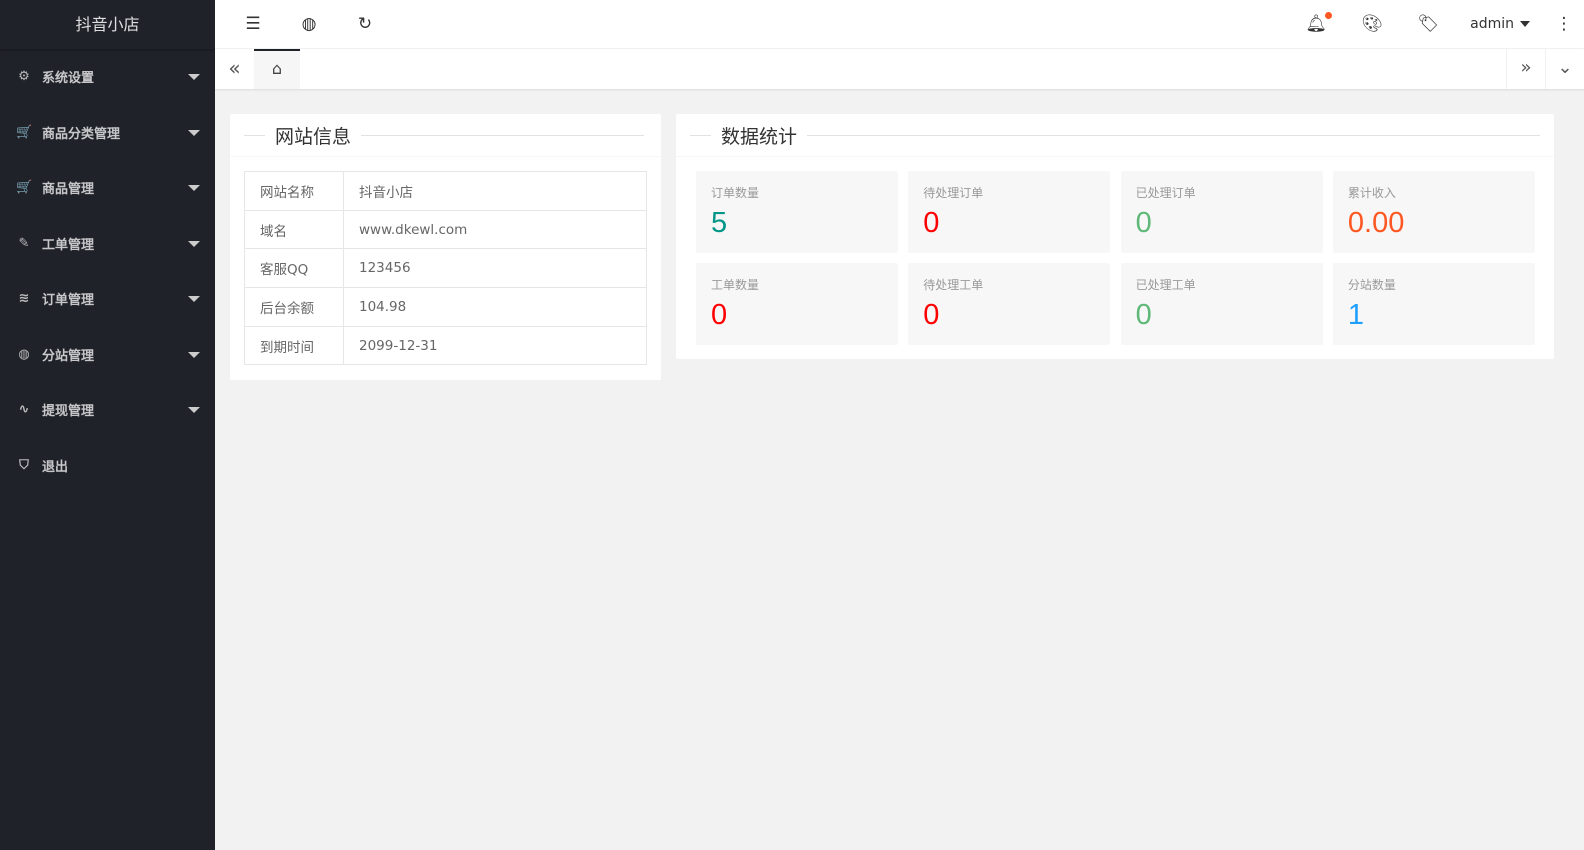  What do you see at coordinates (107, 244) in the screenshot?
I see `sidebar-item: ✎ 工单管理` at bounding box center [107, 244].